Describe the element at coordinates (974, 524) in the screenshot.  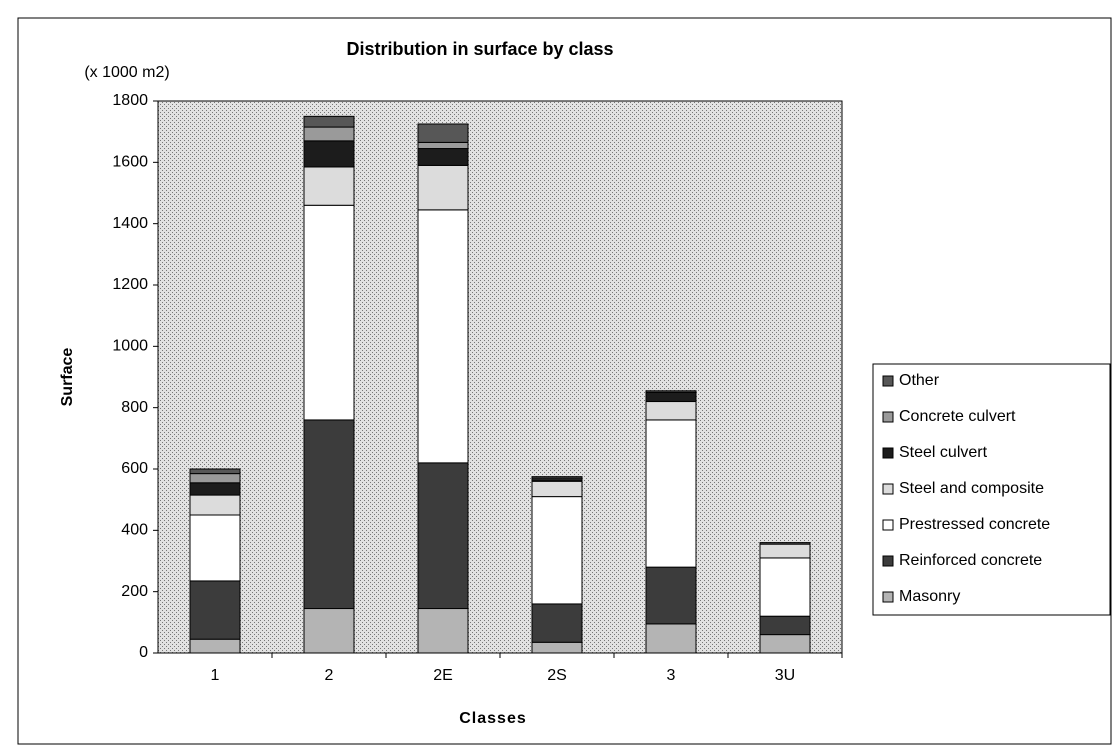
I see `legend-label: Prestressed concrete` at that location.